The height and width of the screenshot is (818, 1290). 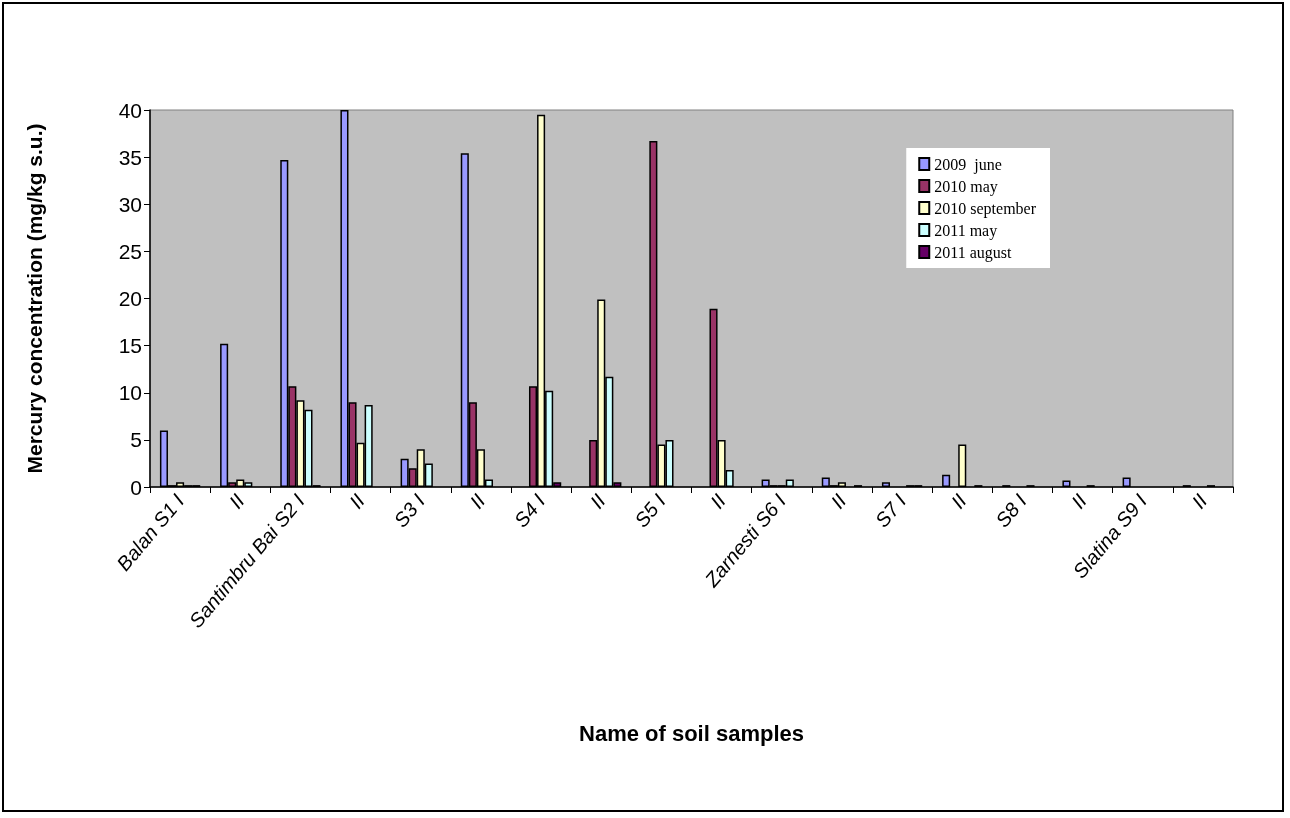 I want to click on x-tick-label: S5 I, so click(x=650, y=510).